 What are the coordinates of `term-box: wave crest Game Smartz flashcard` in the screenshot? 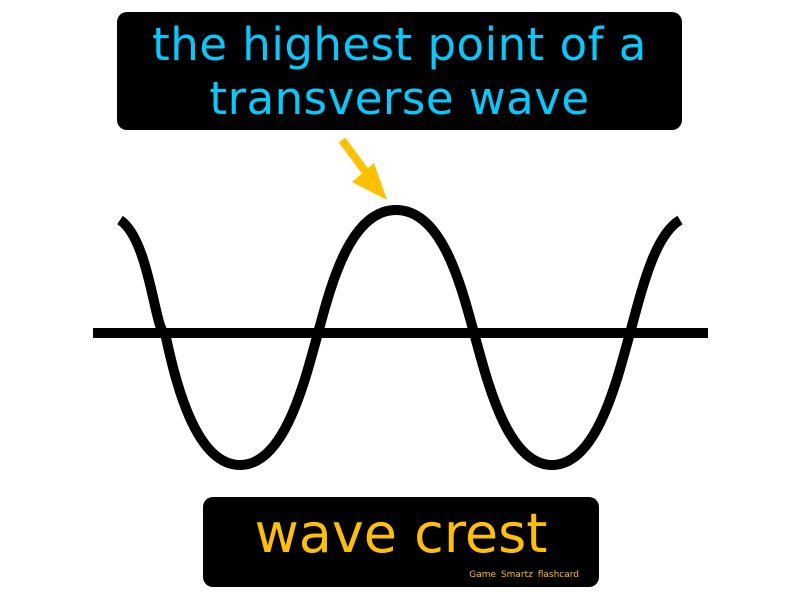 It's located at (401, 542).